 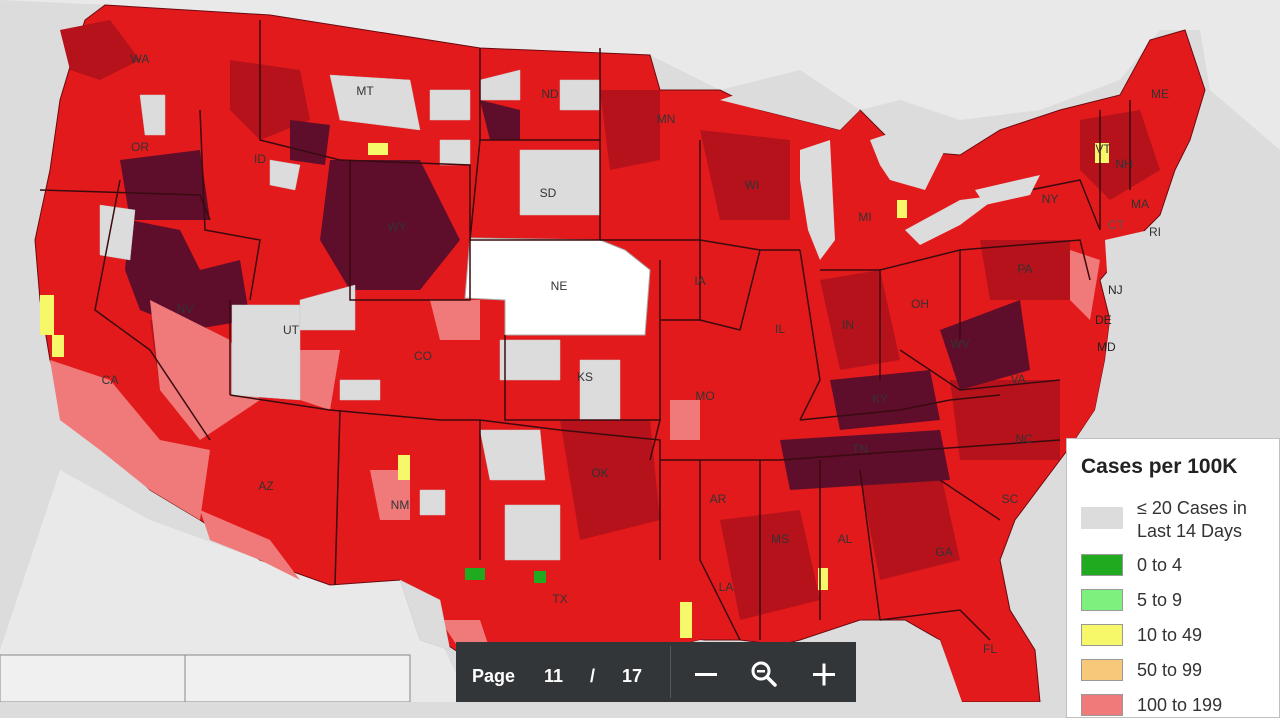 What do you see at coordinates (864, 217) in the screenshot?
I see `label-mi: MI` at bounding box center [864, 217].